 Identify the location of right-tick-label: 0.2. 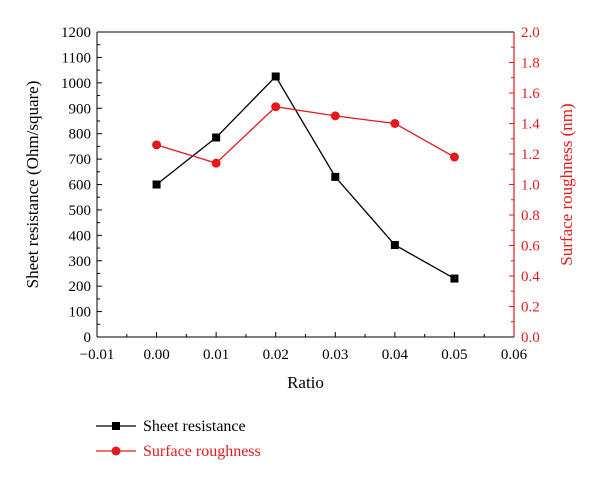
(530, 308).